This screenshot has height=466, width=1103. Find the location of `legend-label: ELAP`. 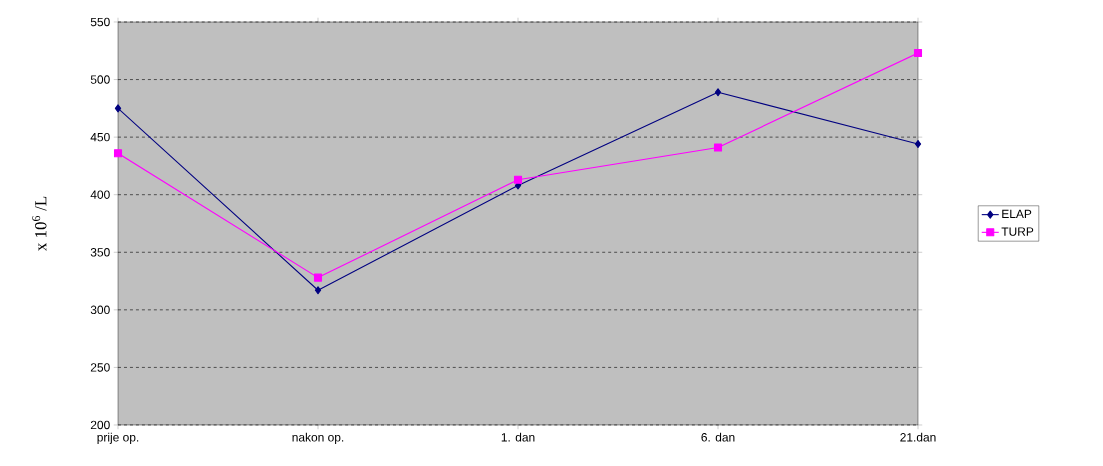

legend-label: ELAP is located at coordinates (1017, 213).